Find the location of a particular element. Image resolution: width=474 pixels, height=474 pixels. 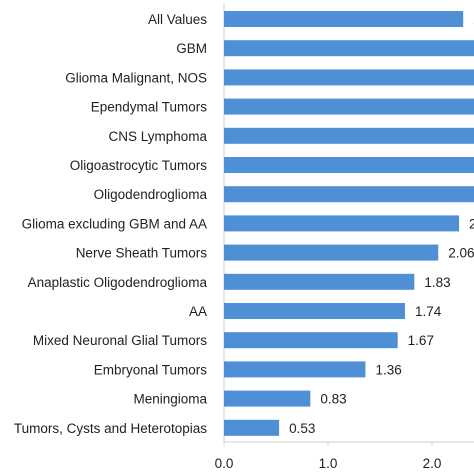

category-label: GBM is located at coordinates (191, 48).